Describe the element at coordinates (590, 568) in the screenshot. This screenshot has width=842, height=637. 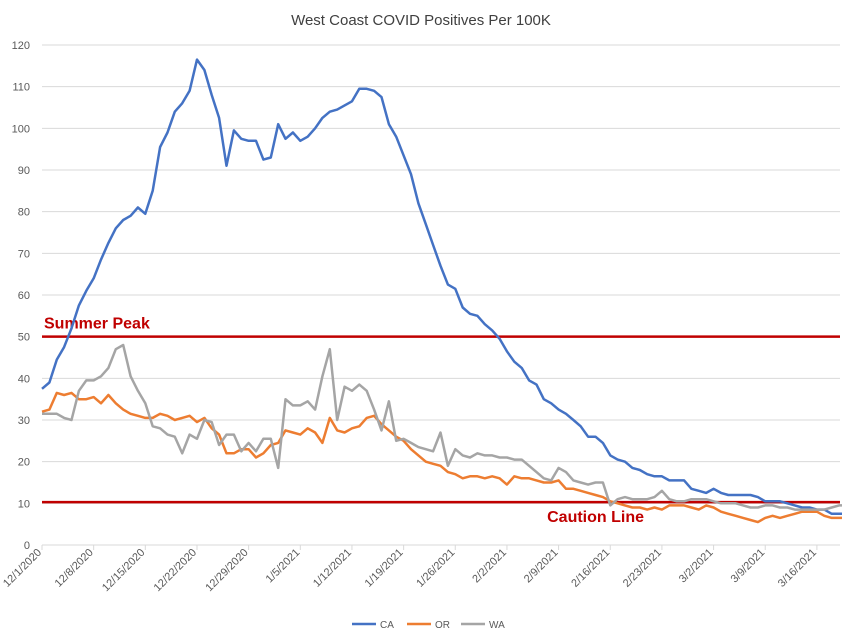
I see `x-tick-label: 2/16/2021` at that location.